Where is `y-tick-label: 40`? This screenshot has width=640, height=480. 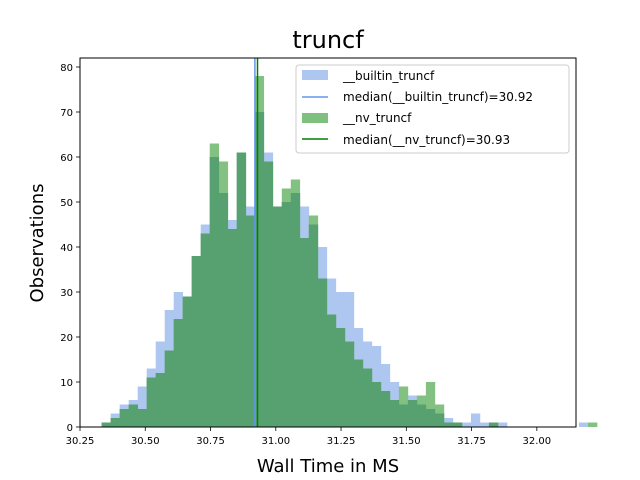 y-tick-label: 40 is located at coordinates (66, 248).